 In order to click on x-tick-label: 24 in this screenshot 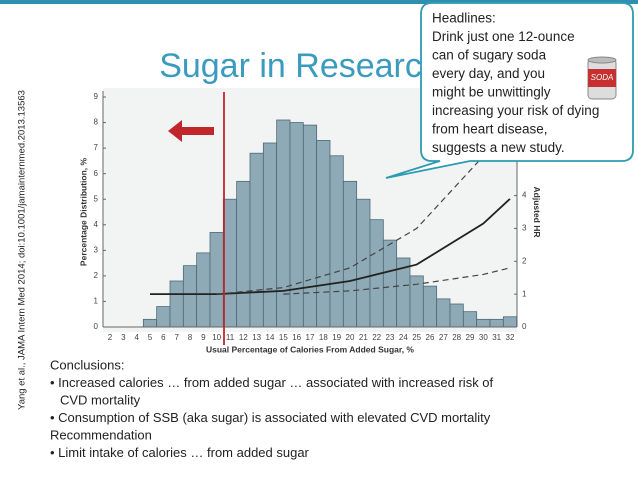, I will do `click(403, 337)`.